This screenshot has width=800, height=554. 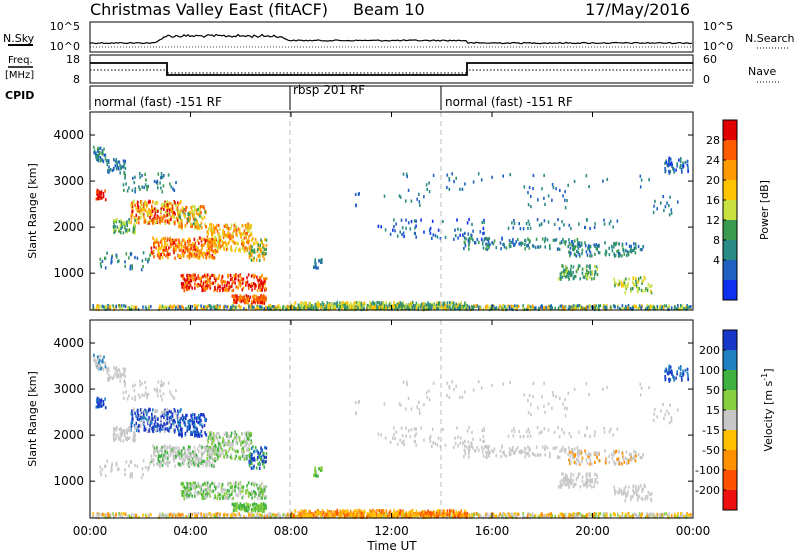 What do you see at coordinates (730, 230) in the screenshot?
I see `colorbar-swatch` at bounding box center [730, 230].